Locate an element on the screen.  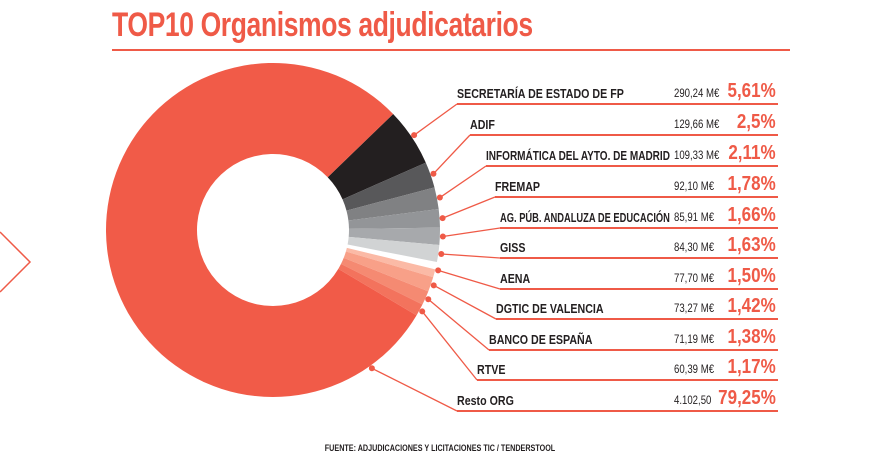
legend-label: INFORMÁTICA DEL AYTO. DE MADRID is located at coordinates (578, 155).